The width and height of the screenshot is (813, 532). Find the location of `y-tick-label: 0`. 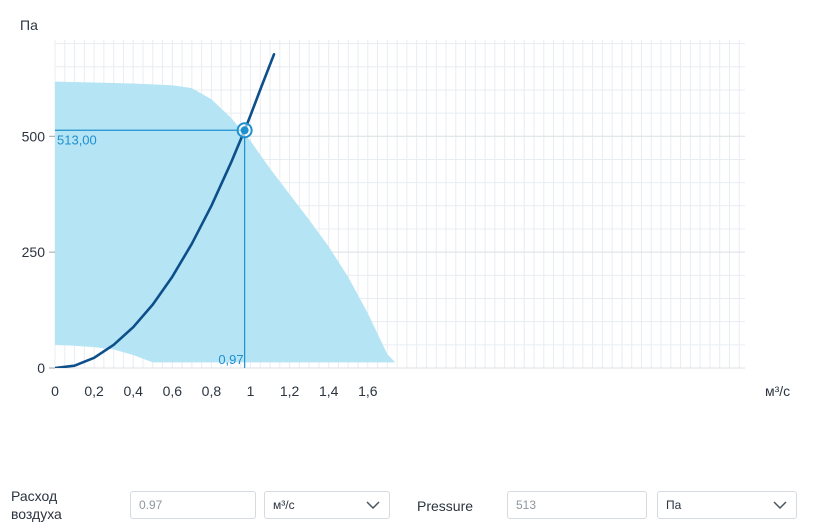

y-tick-label: 0 is located at coordinates (41, 368).